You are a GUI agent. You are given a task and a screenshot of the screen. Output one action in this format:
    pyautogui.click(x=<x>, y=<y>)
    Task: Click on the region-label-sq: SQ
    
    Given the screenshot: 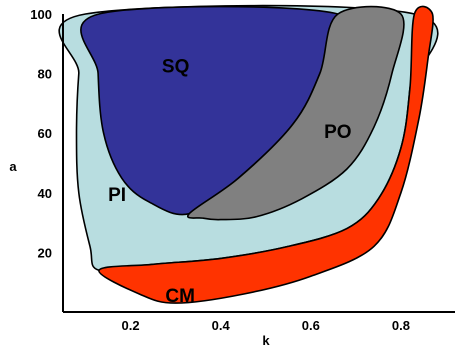 What is the action you would take?
    pyautogui.click(x=175, y=67)
    